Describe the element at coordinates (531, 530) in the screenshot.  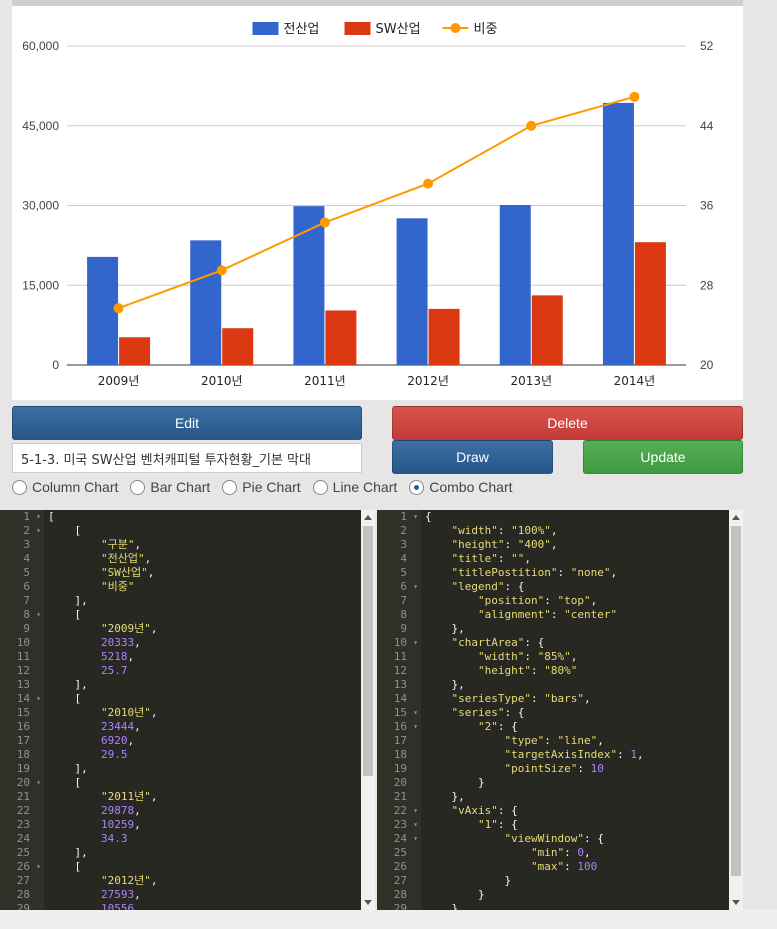
I see `code-token: "100%"` at that location.